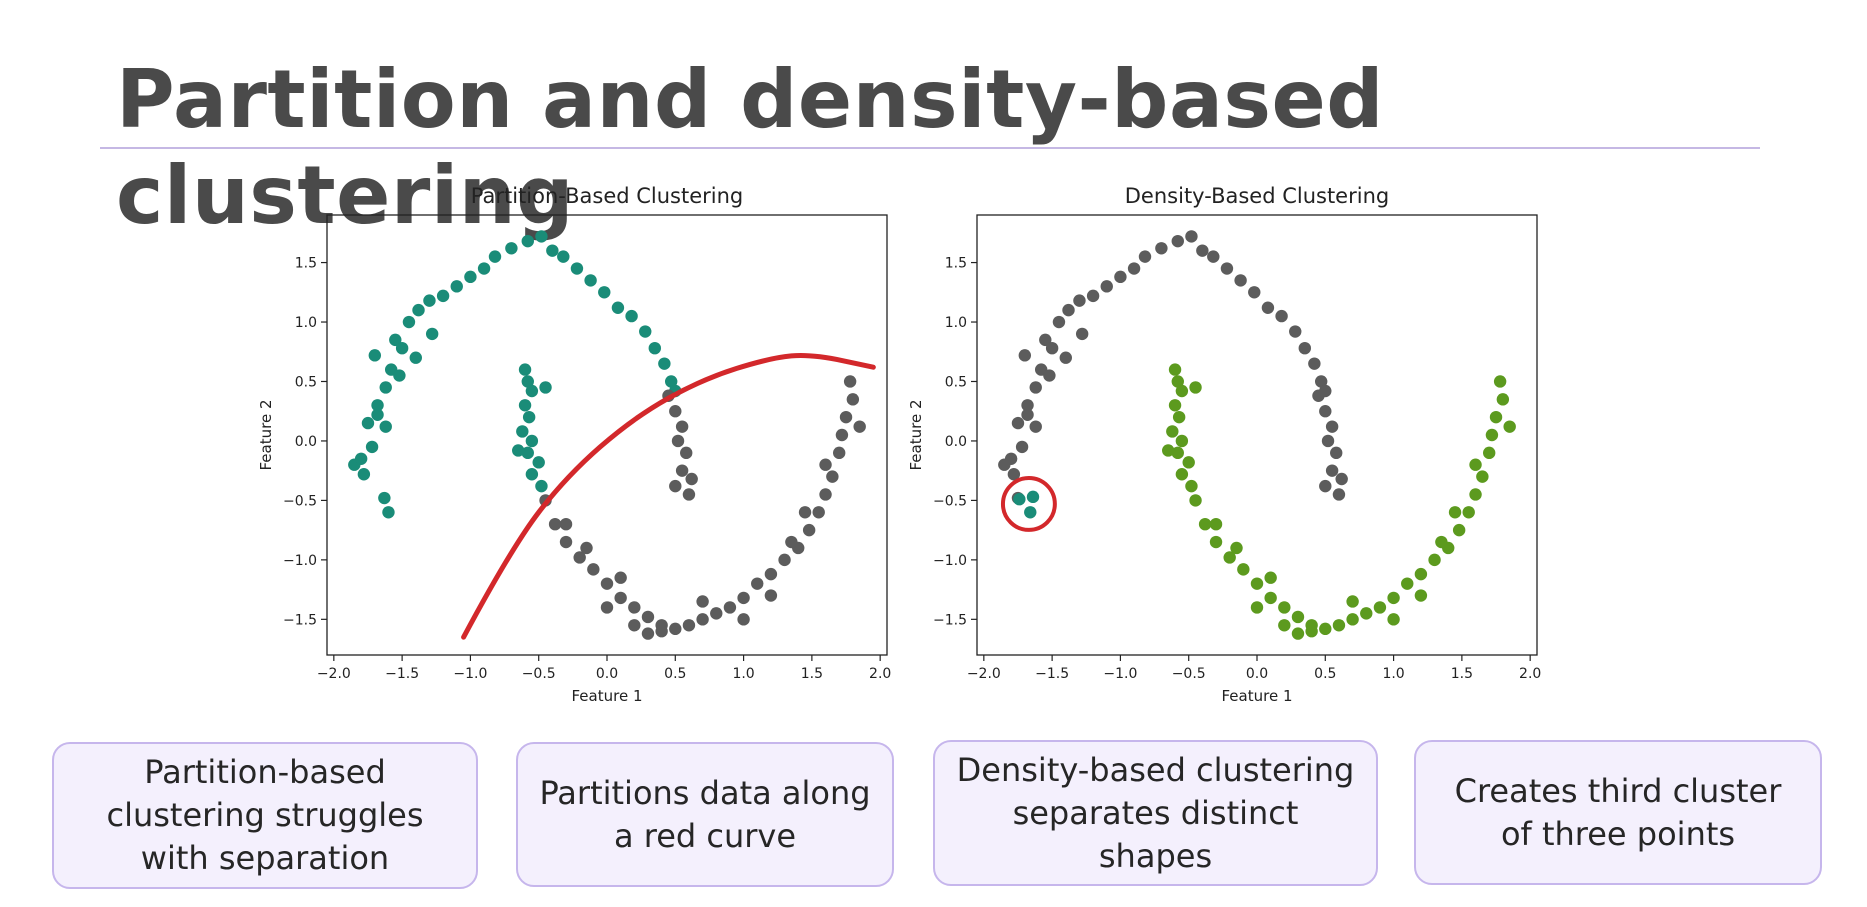 Image resolution: width=1867 pixels, height=907 pixels. Describe the element at coordinates (1257, 674) in the screenshot. I see `x-tick-label: 0.0` at that location.